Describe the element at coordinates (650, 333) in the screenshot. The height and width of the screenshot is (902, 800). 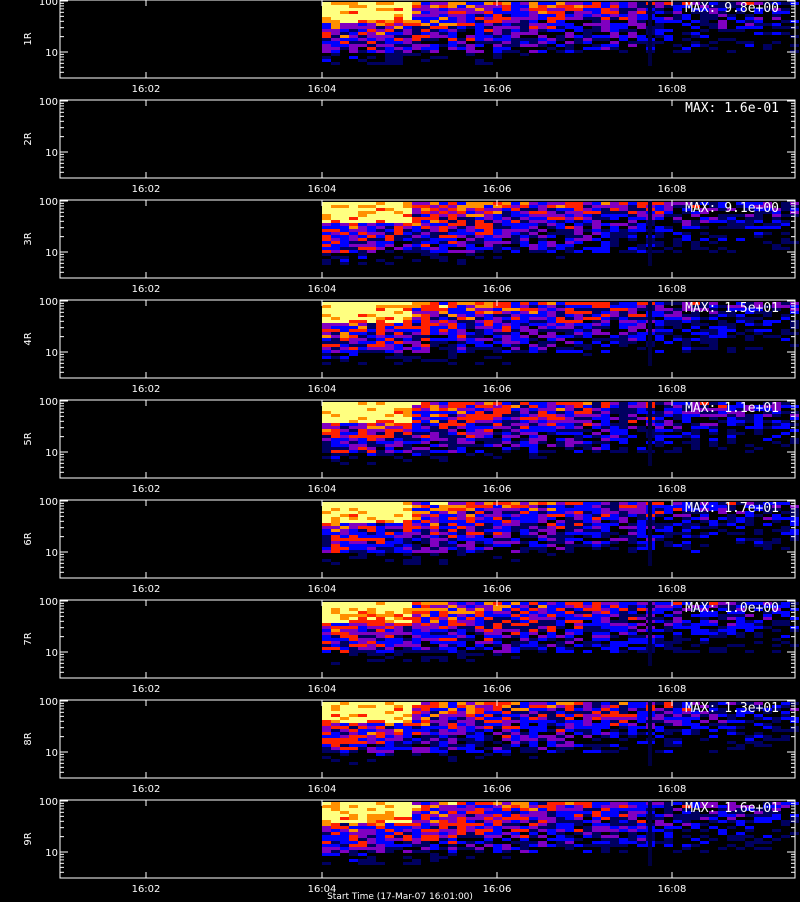
I see `data-seam` at that location.